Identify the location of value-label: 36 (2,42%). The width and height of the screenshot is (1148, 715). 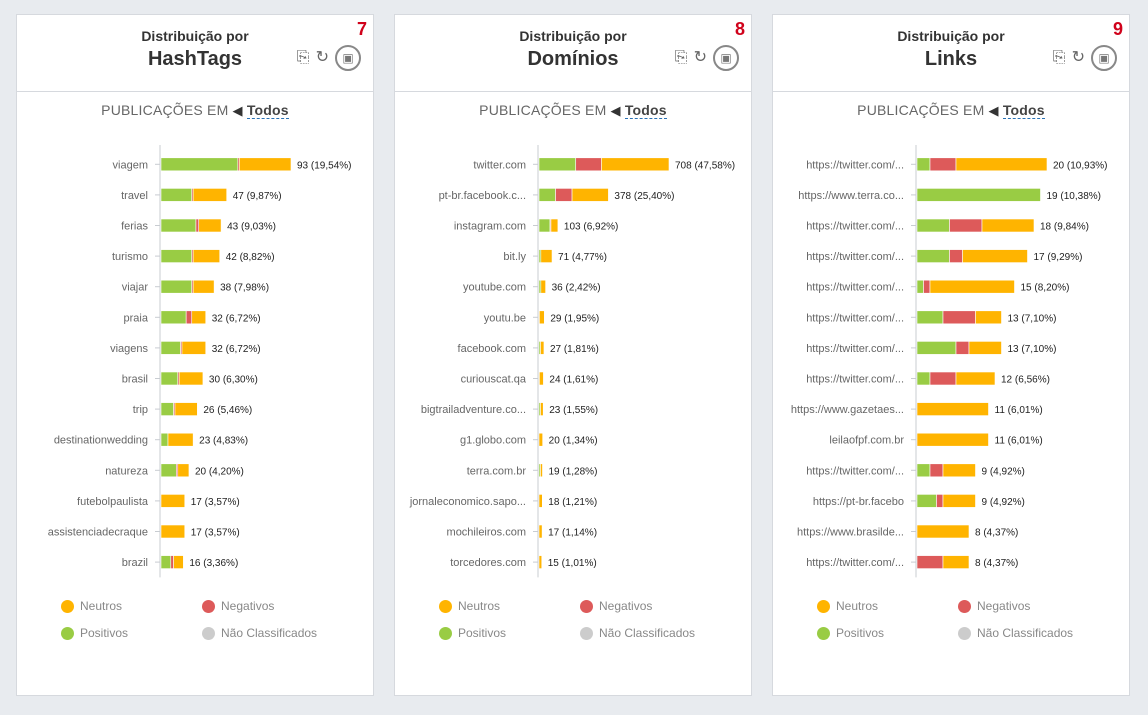
(576, 288).